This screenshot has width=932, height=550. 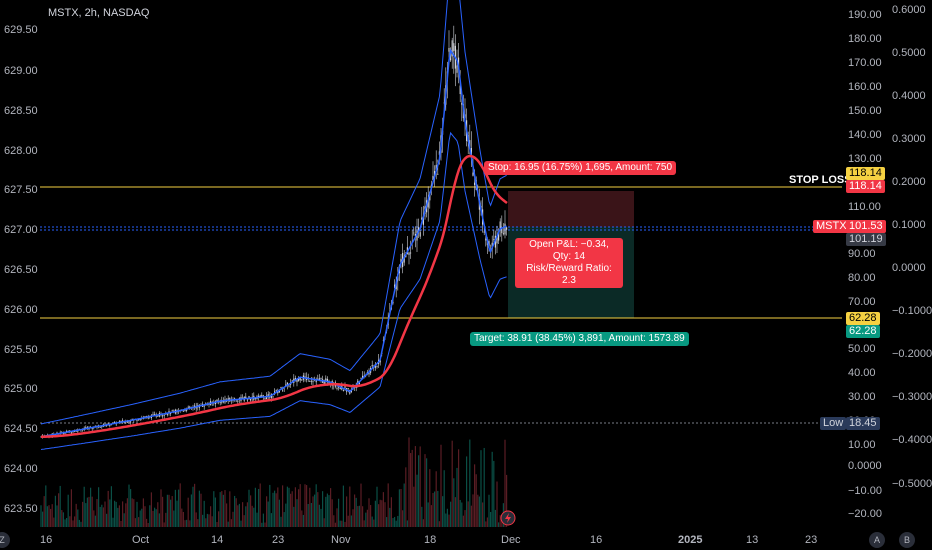 I want to click on time-axis-tick: Nov, so click(x=341, y=540).